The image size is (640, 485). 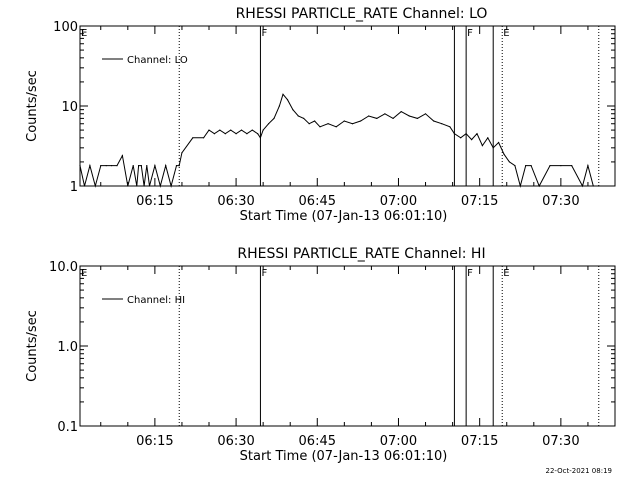 What do you see at coordinates (361, 254) in the screenshot?
I see `chart-title: RHESSI PARTICLE_RATE Channel: HI` at bounding box center [361, 254].